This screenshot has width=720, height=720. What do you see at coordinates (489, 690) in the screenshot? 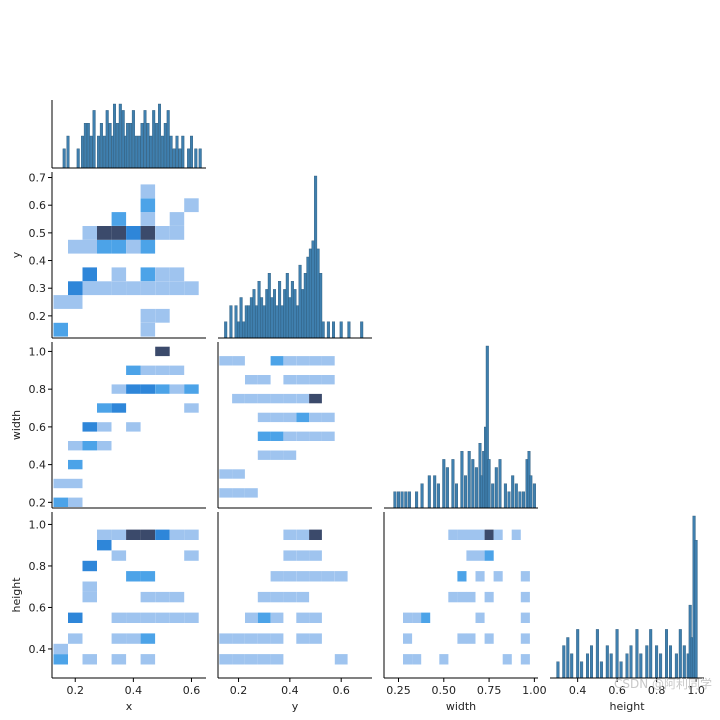
I see `x-tick-label: 0.75` at bounding box center [489, 690].